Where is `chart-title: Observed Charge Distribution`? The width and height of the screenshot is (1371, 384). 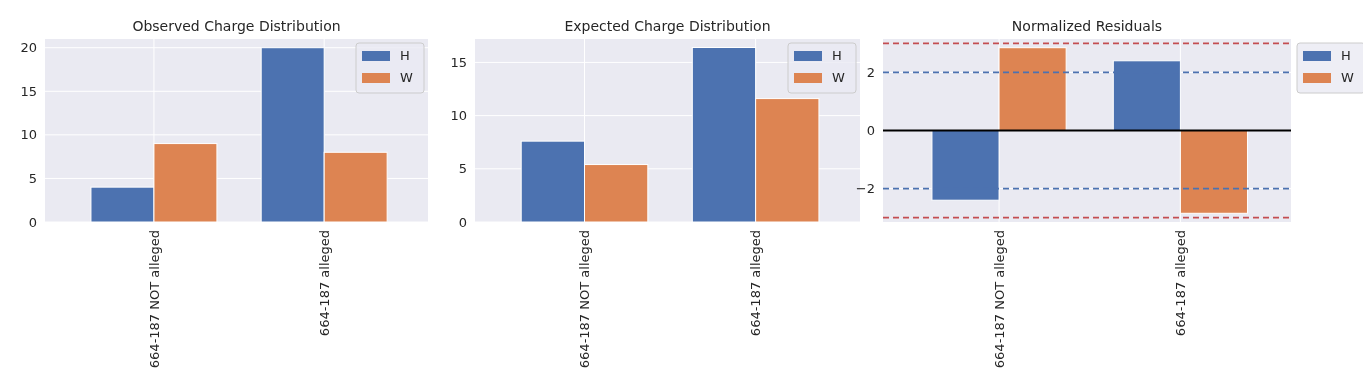 chart-title: Observed Charge Distribution is located at coordinates (236, 26).